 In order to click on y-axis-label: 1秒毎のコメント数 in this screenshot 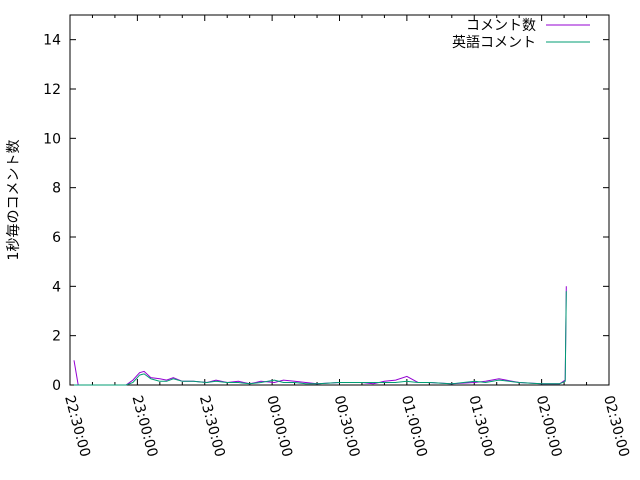, I will do `click(14, 200)`.